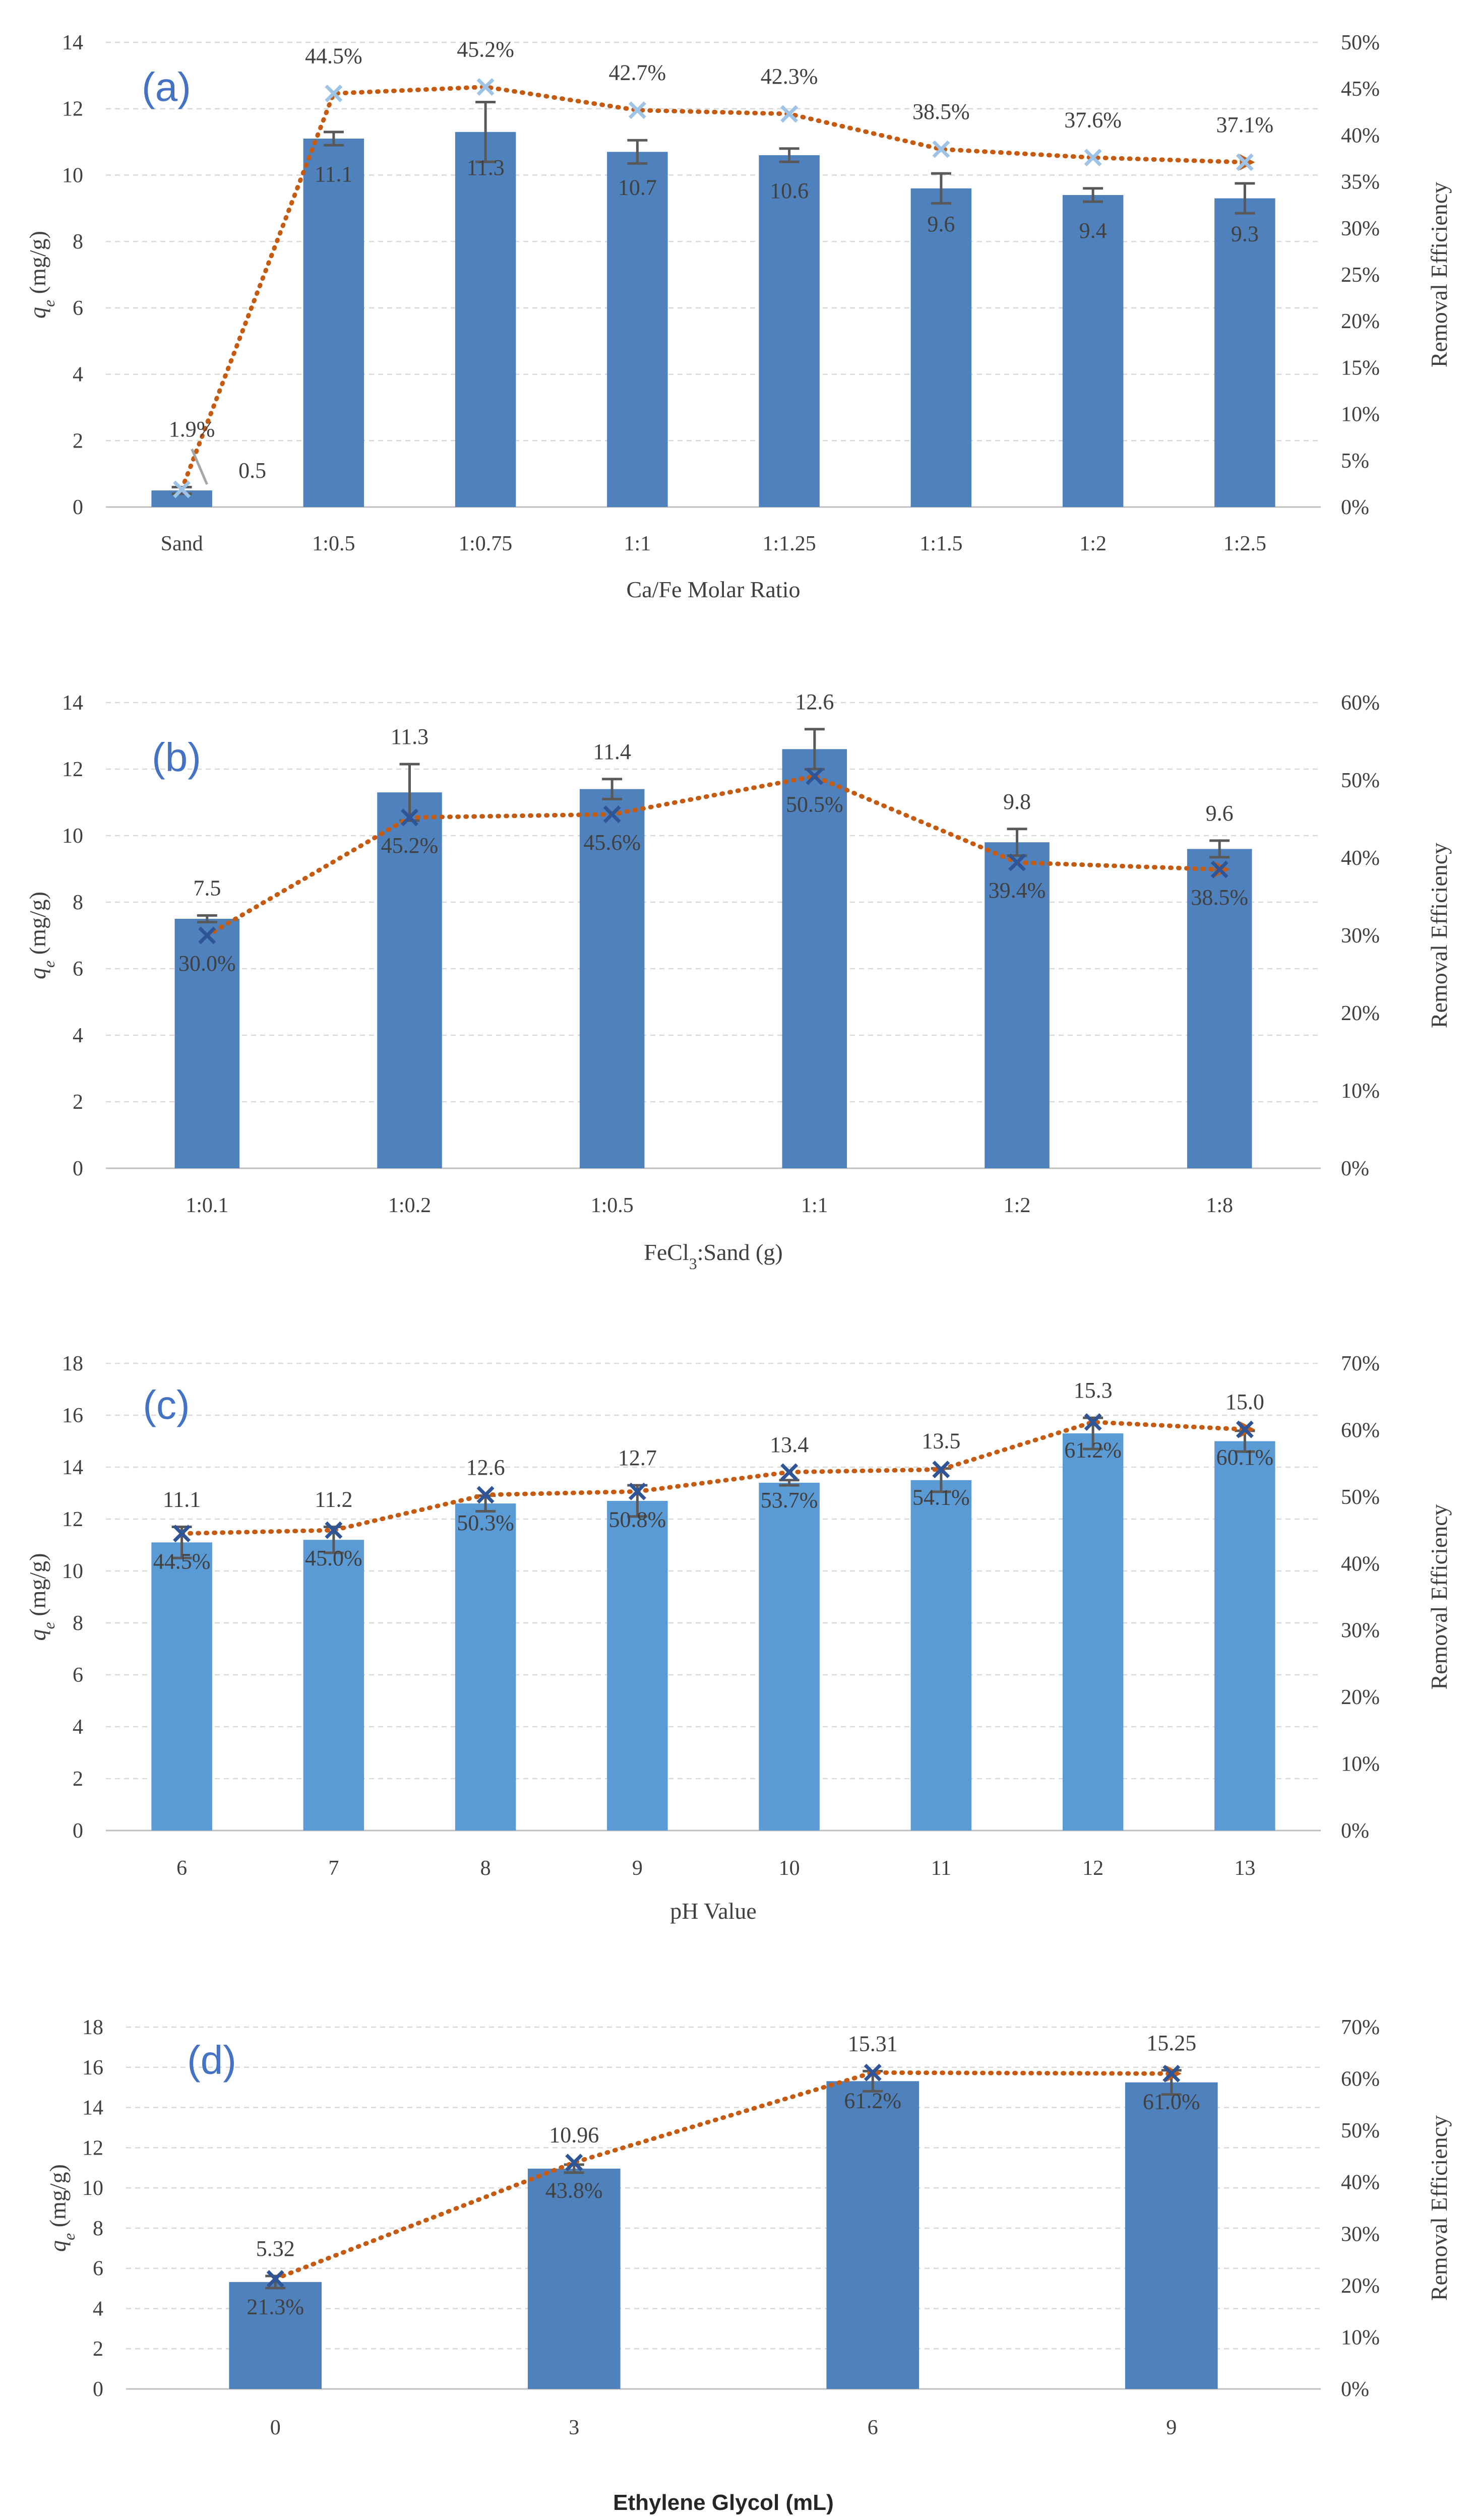  What do you see at coordinates (941, 111) in the screenshot?
I see `efficiency-label: 38.5%` at bounding box center [941, 111].